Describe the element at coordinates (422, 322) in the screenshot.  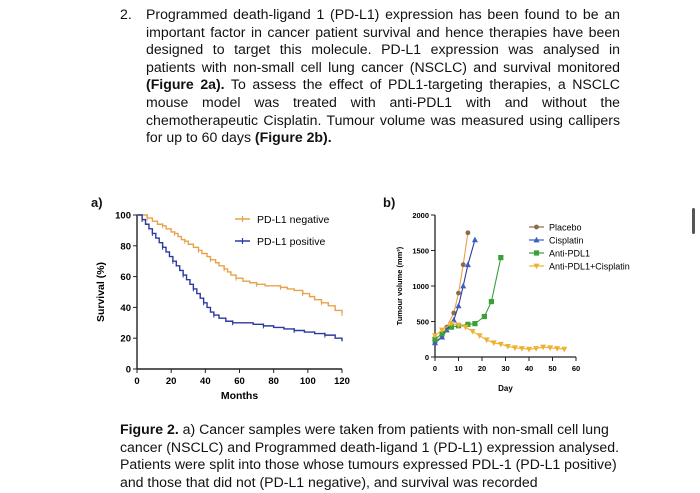
I see `y-tick-label: 500` at that location.